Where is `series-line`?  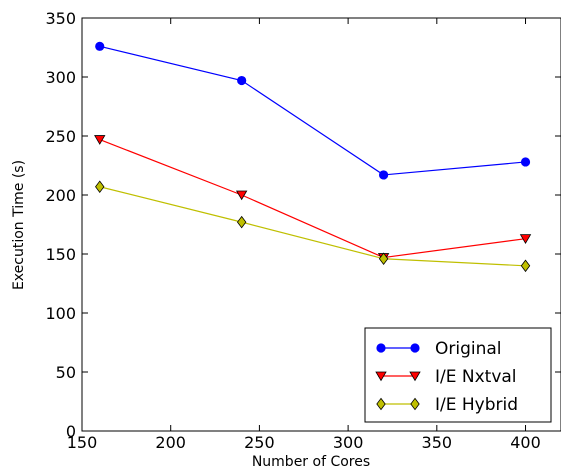 series-line is located at coordinates (312, 226).